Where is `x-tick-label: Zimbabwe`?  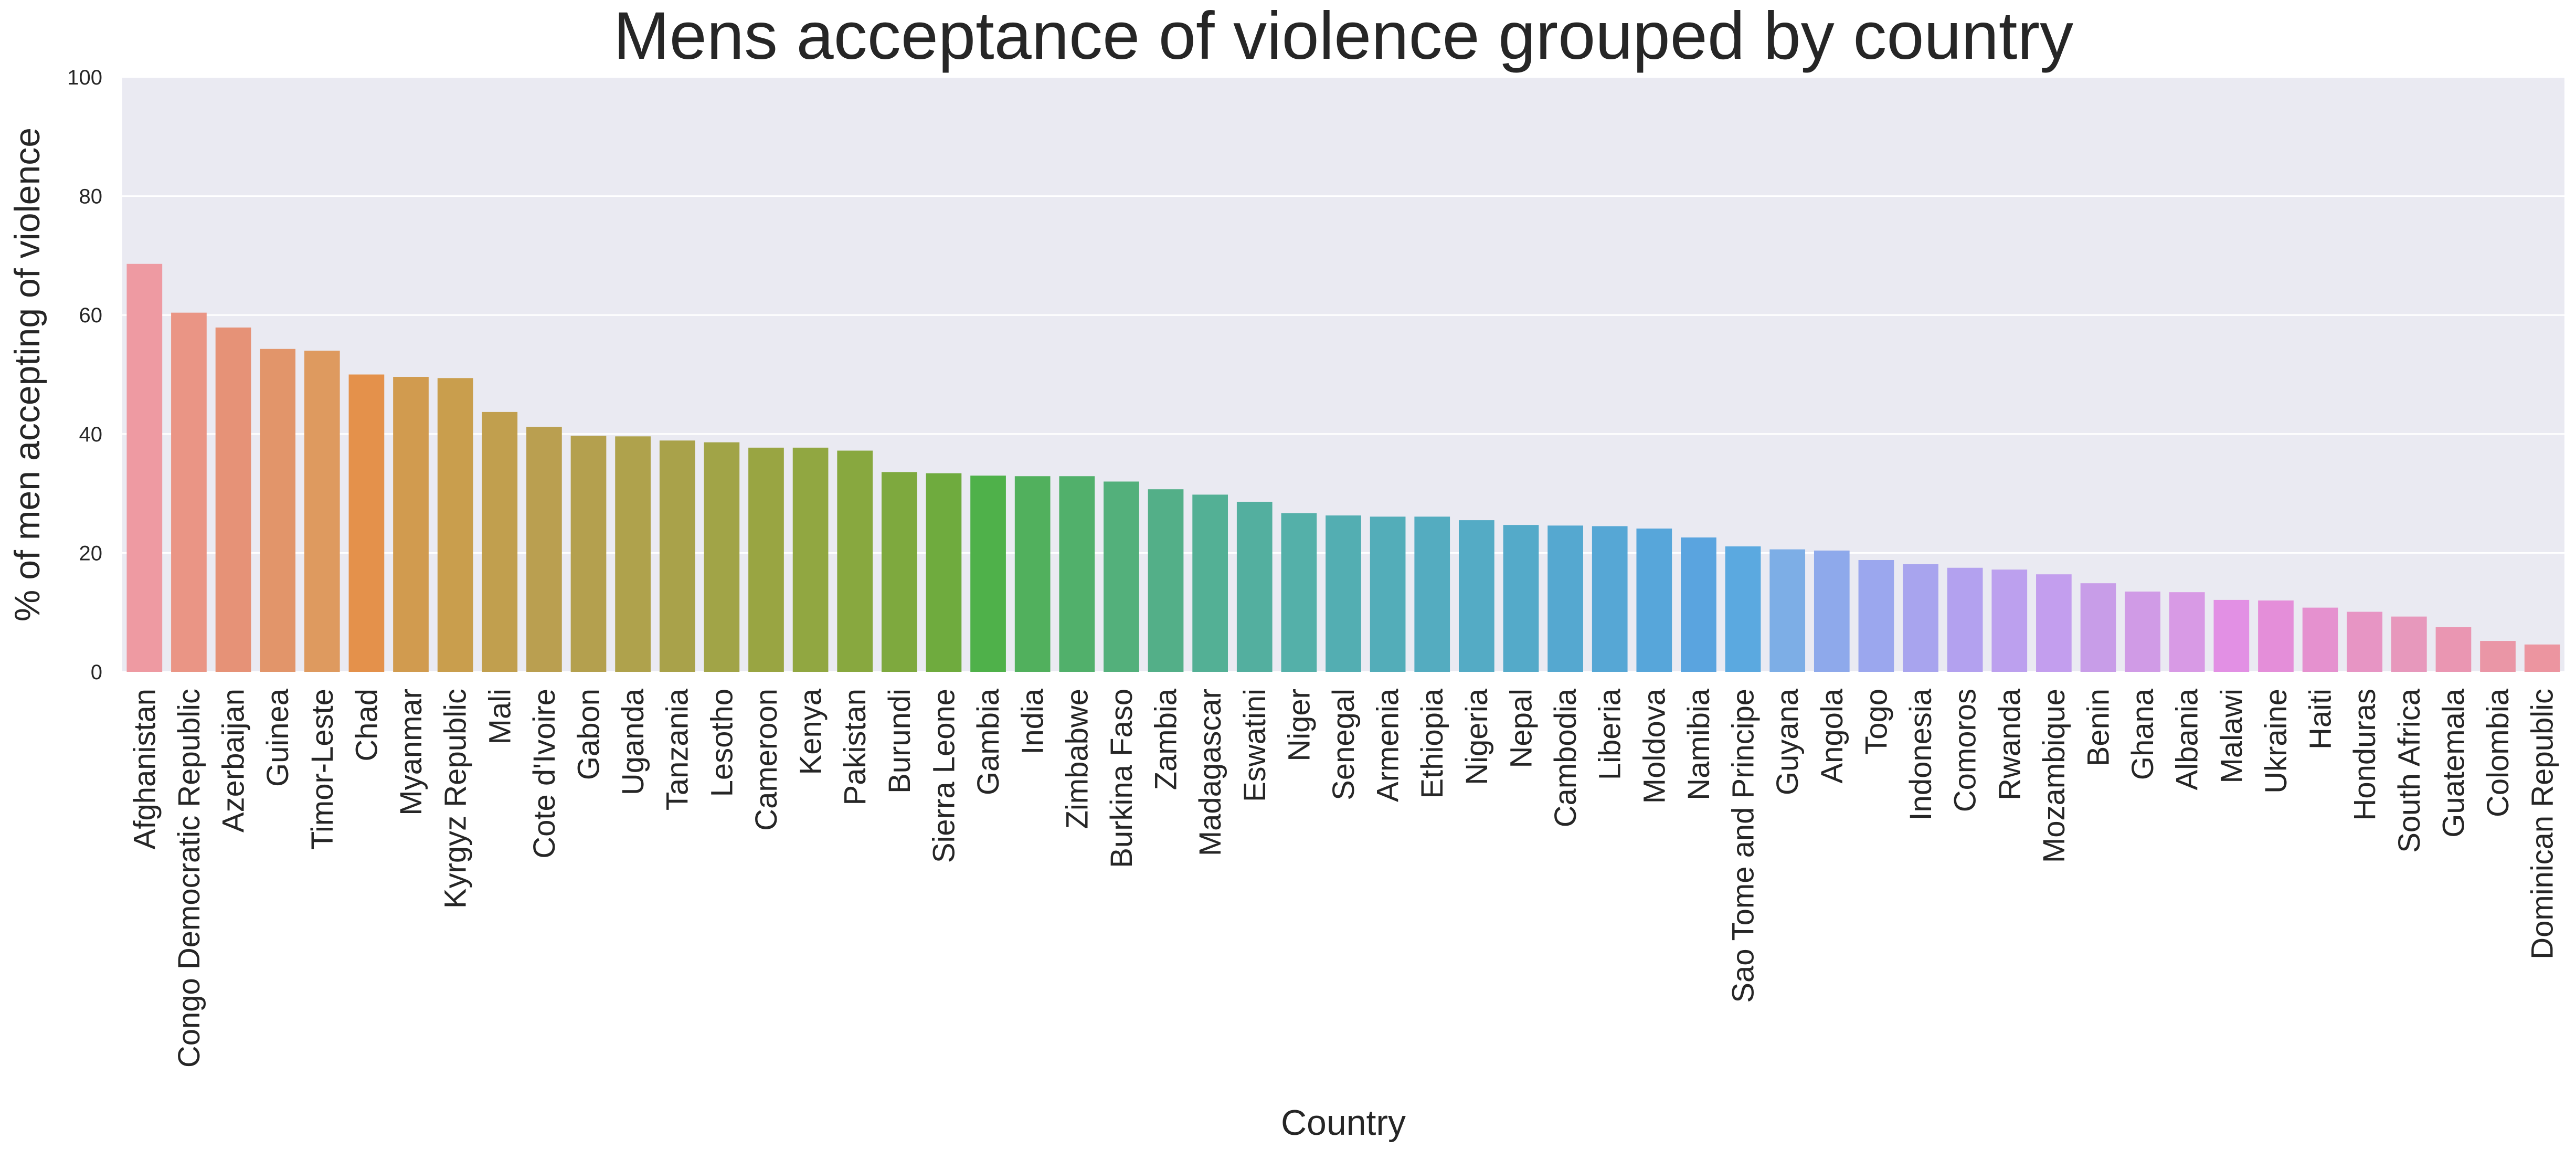
x-tick-label: Zimbabwe is located at coordinates (1077, 759).